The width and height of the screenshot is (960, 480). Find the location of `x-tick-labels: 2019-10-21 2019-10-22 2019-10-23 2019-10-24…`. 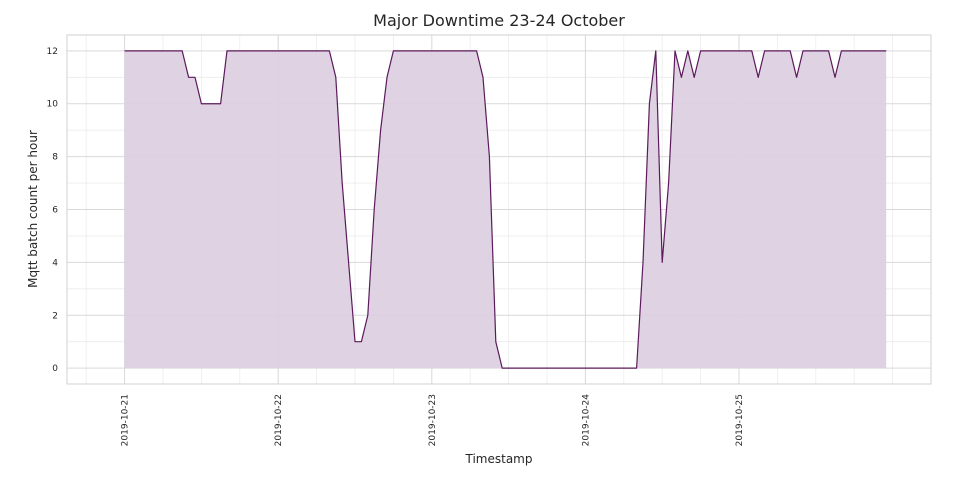

x-tick-labels: 2019-10-21 2019-10-22 2019-10-23 2019-10-24… is located at coordinates (433, 420).